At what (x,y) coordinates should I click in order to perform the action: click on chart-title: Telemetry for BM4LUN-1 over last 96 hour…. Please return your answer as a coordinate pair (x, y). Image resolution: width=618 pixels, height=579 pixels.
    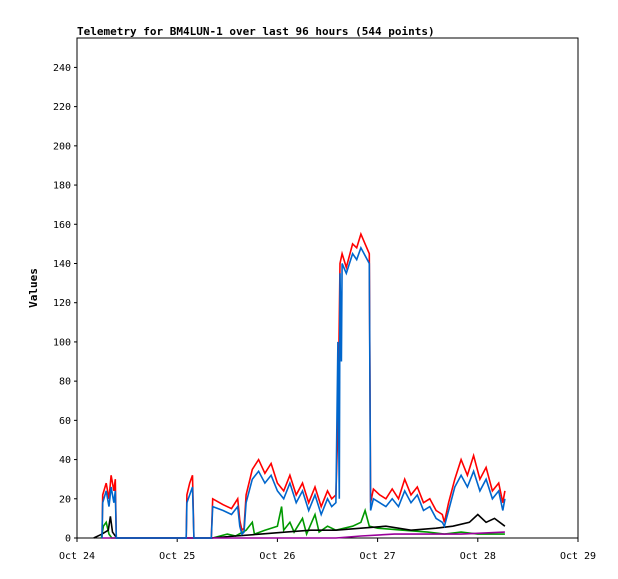
    Looking at the image, I should click on (256, 31).